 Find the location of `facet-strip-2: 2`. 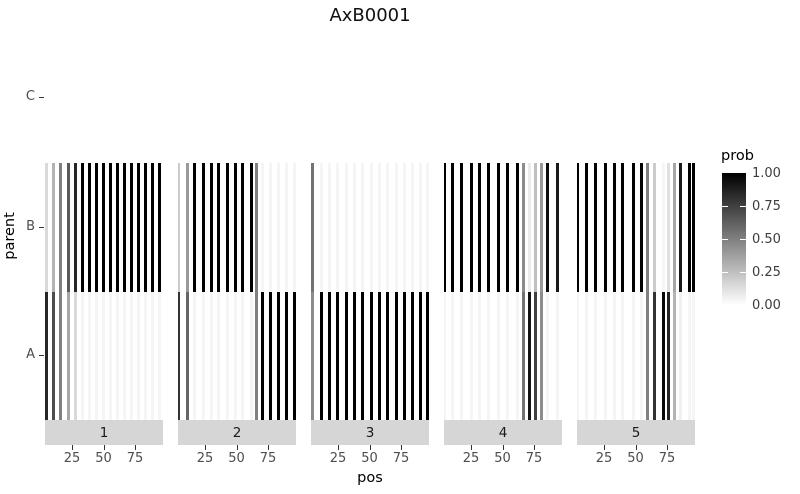

facet-strip-2: 2 is located at coordinates (237, 432).